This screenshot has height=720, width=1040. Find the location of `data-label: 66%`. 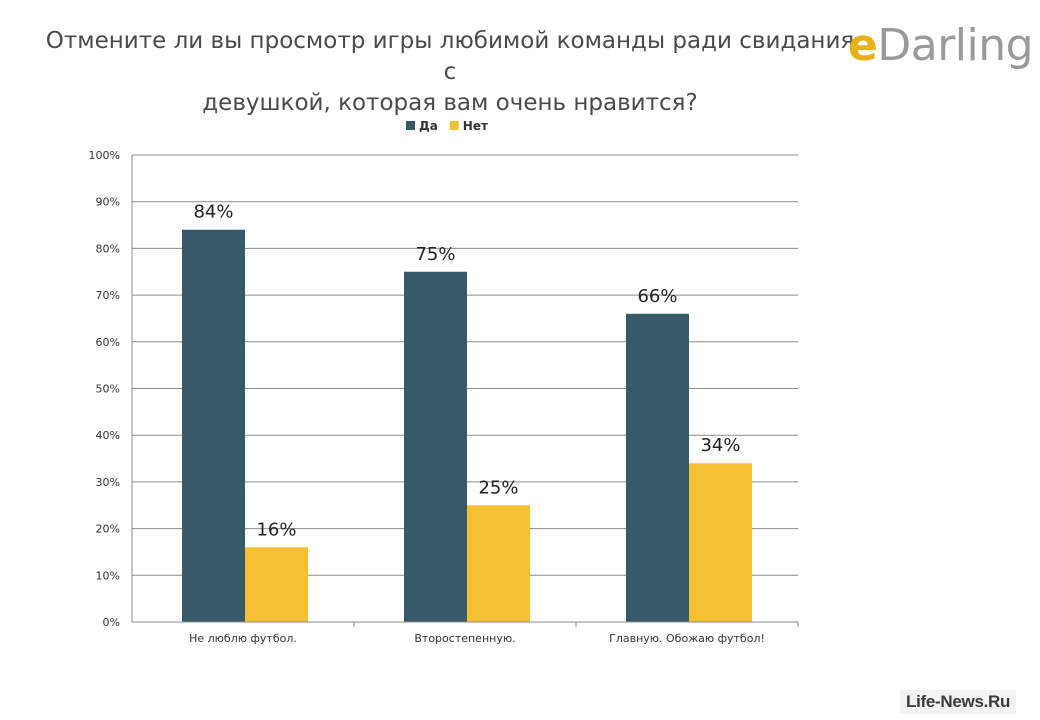

data-label: 66% is located at coordinates (657, 296).